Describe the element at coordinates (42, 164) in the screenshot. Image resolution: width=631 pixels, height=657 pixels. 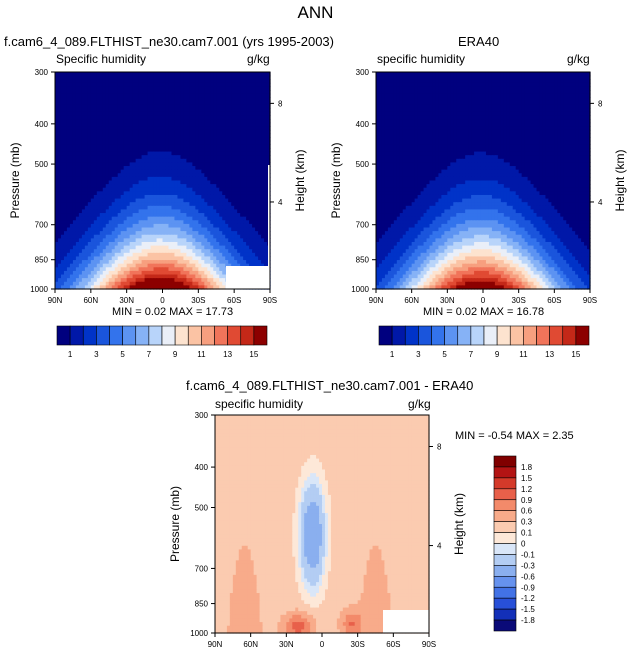
I see `y-tick-label: 500` at that location.